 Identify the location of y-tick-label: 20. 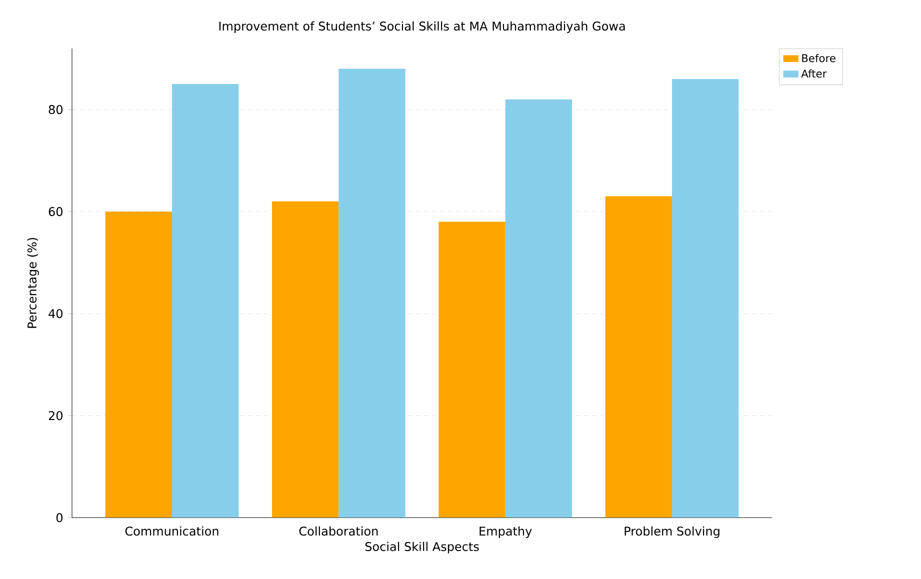
(55, 415).